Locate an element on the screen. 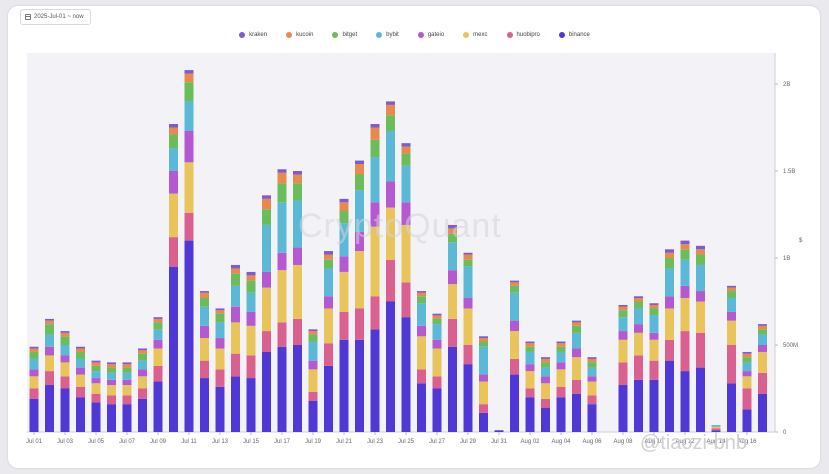 The width and height of the screenshot is (829, 474). legend-item-binance: binance is located at coordinates (574, 35).